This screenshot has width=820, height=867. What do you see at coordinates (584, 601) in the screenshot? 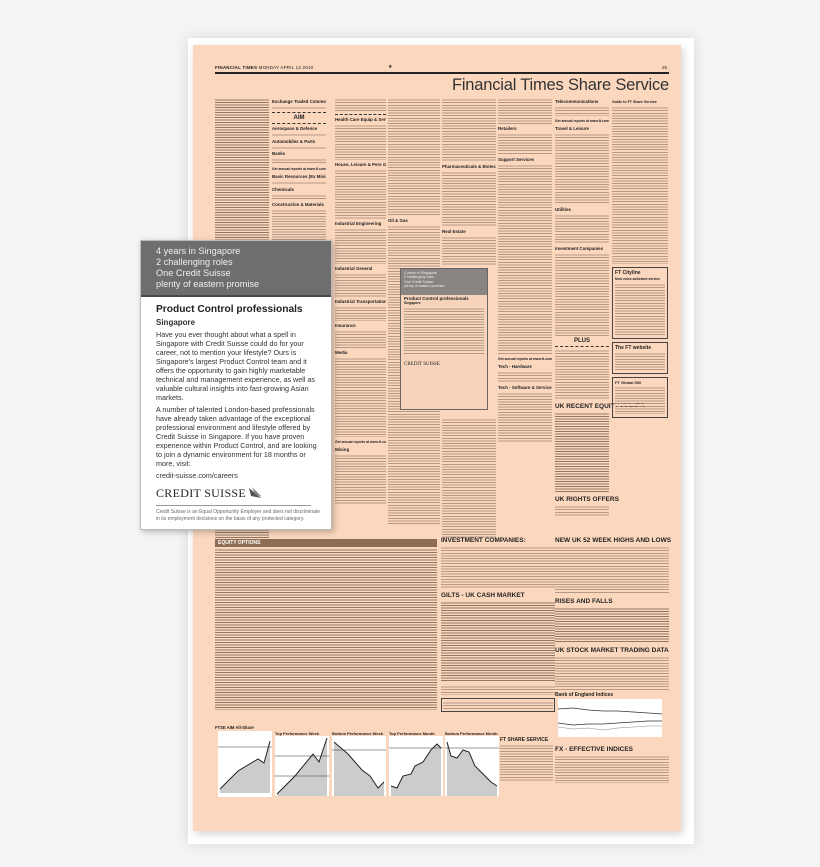
I see `rises-falls-heading: RISES AND FALLS` at bounding box center [584, 601].